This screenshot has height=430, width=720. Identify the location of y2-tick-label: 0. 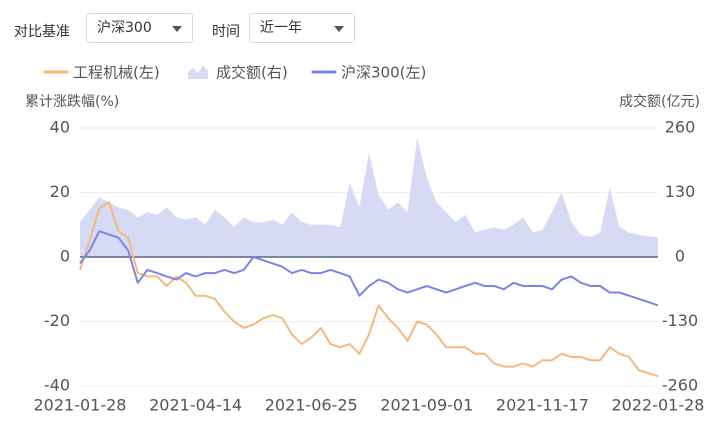
(680, 256).